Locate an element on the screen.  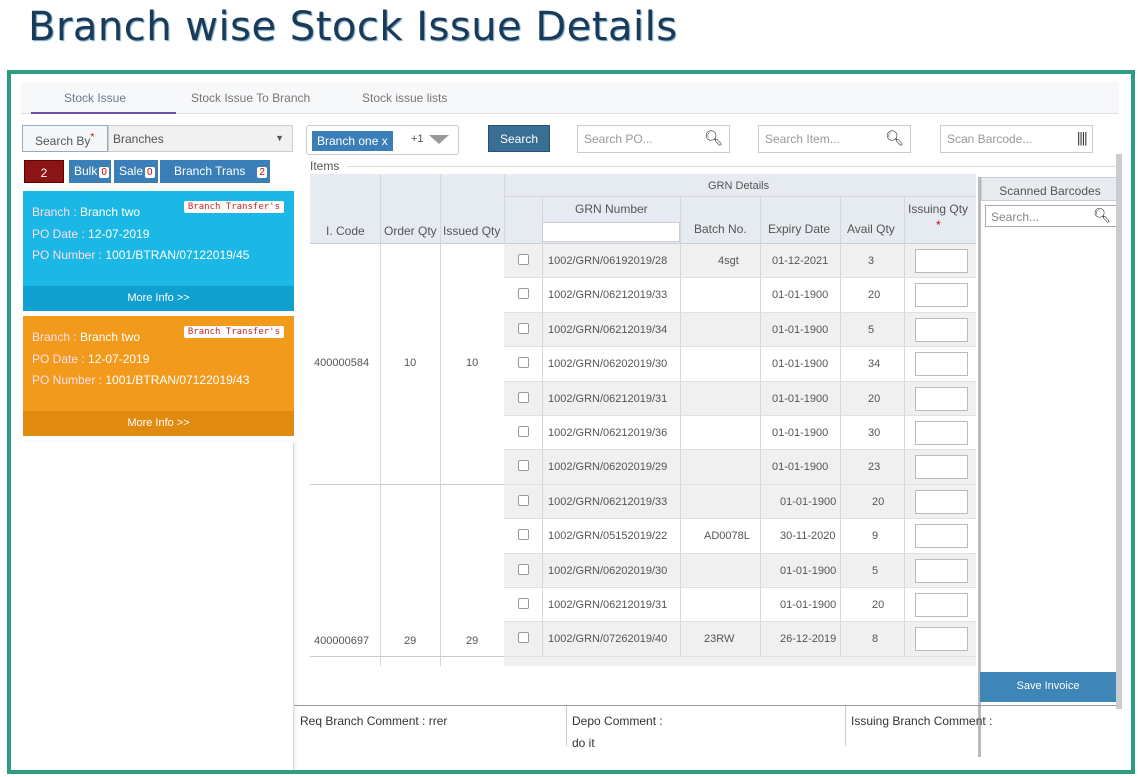
grn-number: 1002/GRN/06212019/33 is located at coordinates (608, 295).